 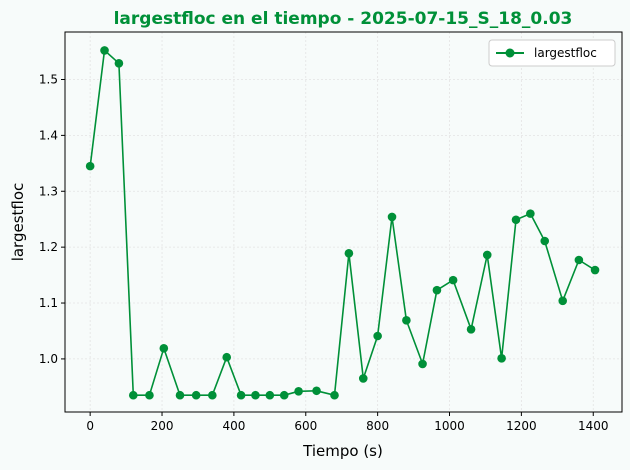 What do you see at coordinates (305, 426) in the screenshot?
I see `x-tick-label: 600` at bounding box center [305, 426].